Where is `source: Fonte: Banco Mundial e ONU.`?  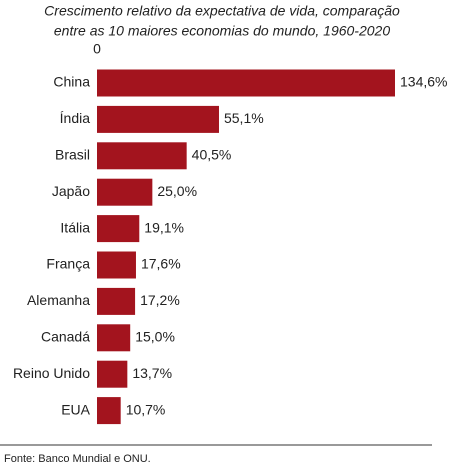 source: Fonte: Banco Mundial e ONU. is located at coordinates (77, 459).